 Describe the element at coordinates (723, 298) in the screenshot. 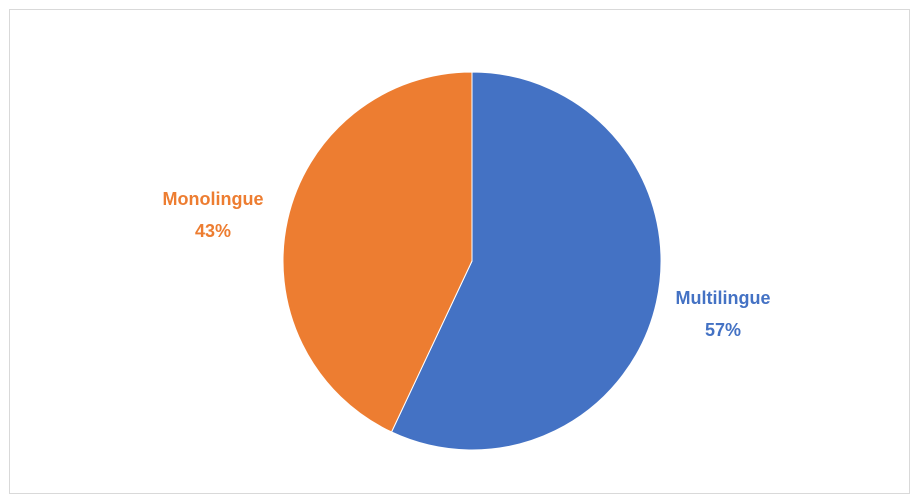

I see `slice-label-multilingue-name: Multilingue` at that location.